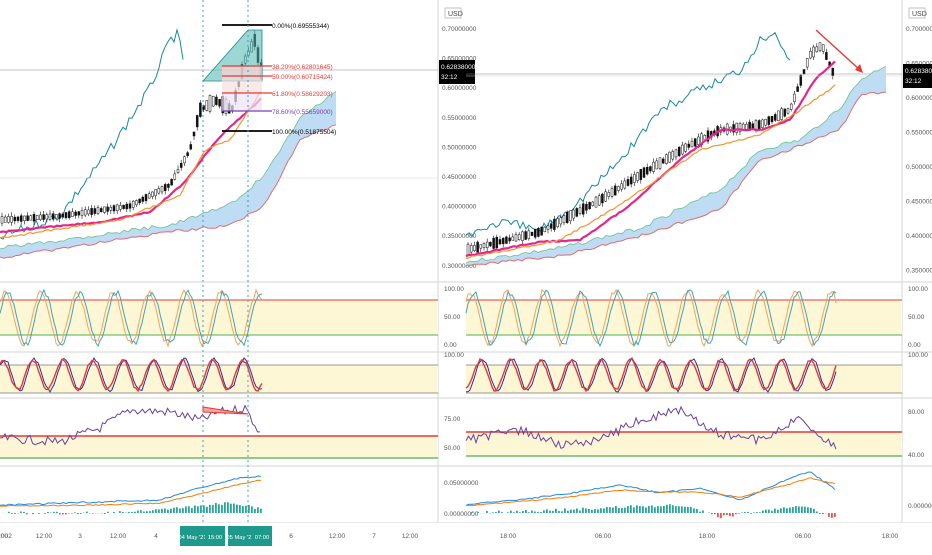 Image resolution: width=932 pixels, height=555 pixels. I want to click on stoch-band, so click(219, 317).